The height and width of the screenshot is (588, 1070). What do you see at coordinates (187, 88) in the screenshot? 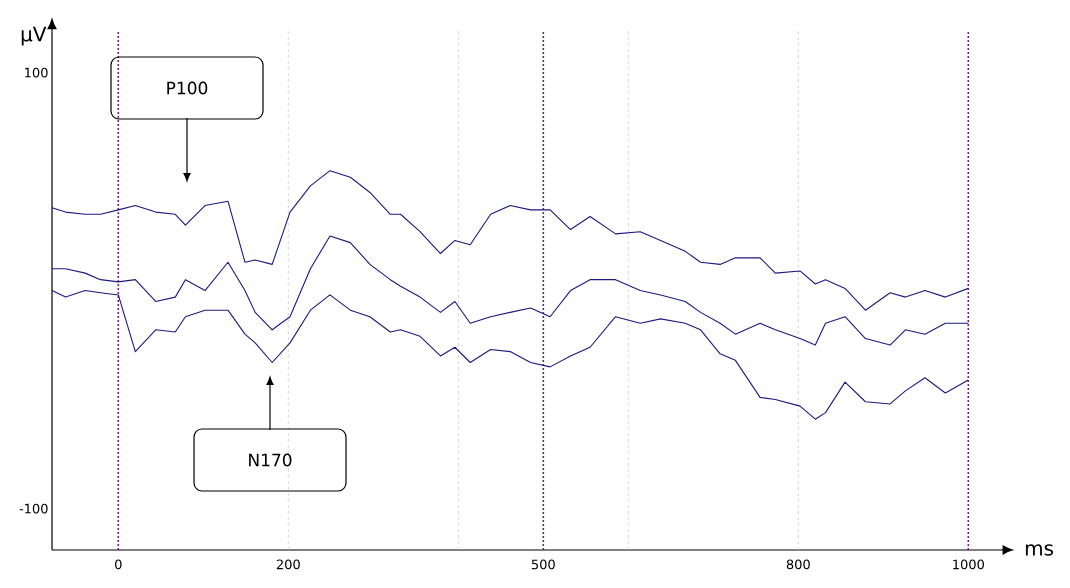
I see `annotation: P100` at bounding box center [187, 88].